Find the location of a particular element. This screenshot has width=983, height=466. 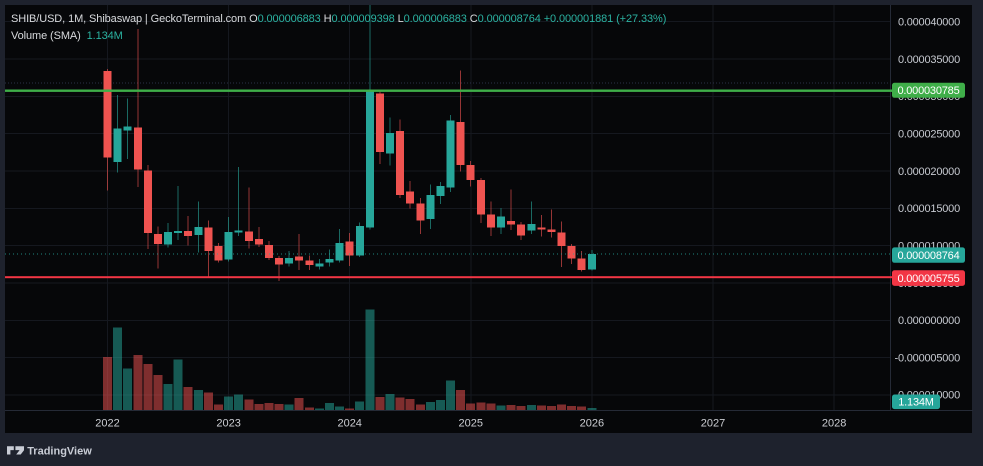

svg-text: 0.000000000 is located at coordinates (929, 321).